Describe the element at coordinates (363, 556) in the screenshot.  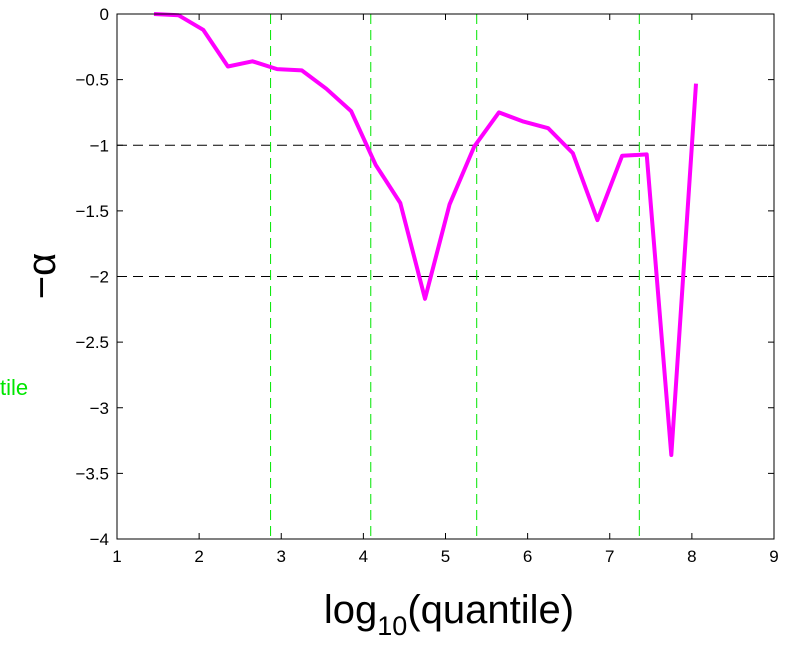
I see `x-tick-label: 4` at that location.